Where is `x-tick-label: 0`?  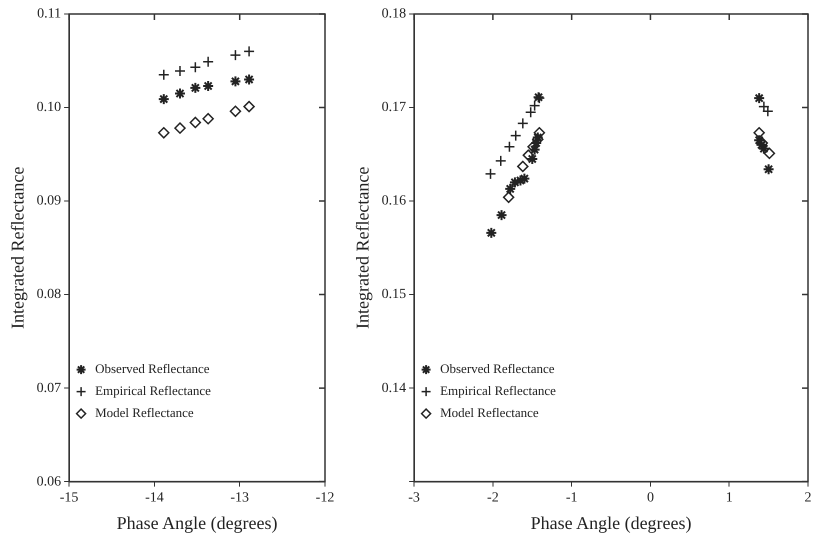 x-tick-label: 0 is located at coordinates (650, 498).